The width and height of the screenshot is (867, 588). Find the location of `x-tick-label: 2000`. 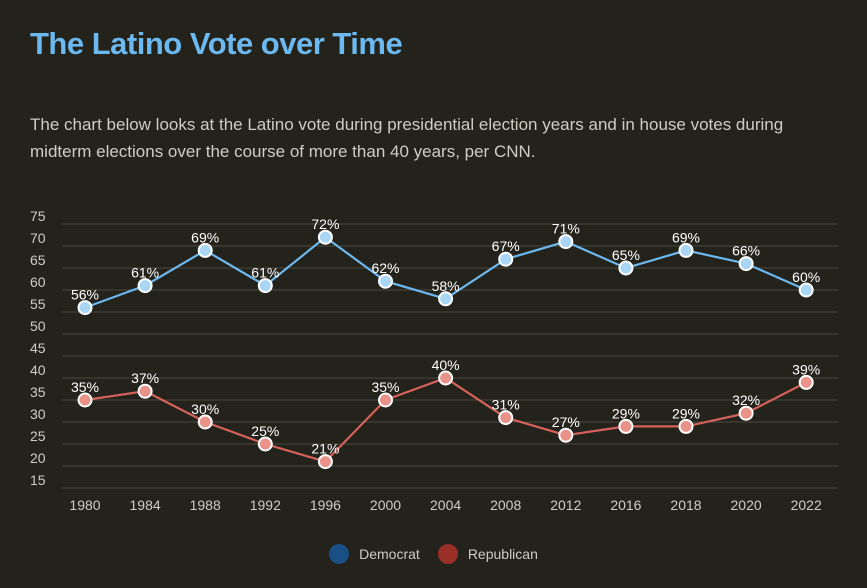

x-tick-label: 2000 is located at coordinates (385, 505).